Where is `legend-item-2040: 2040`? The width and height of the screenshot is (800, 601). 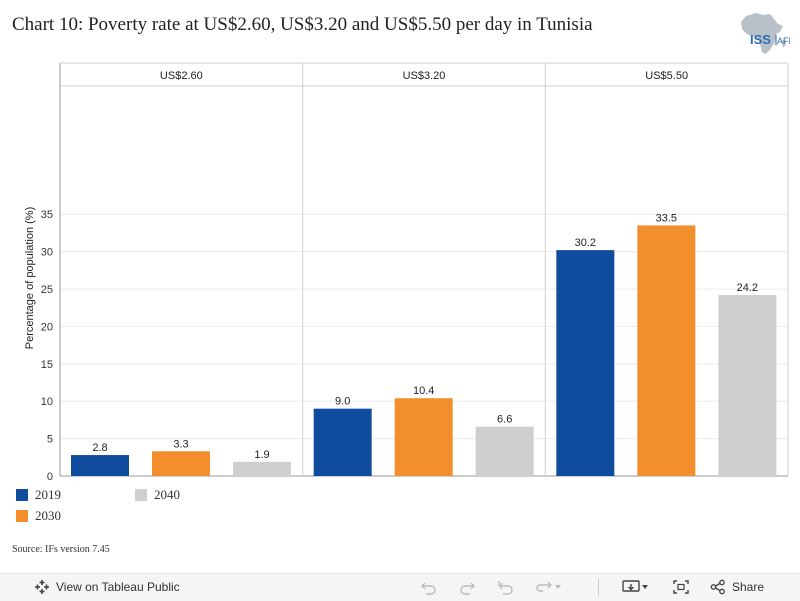
legend-item-2040: 2040 is located at coordinates (157, 495).